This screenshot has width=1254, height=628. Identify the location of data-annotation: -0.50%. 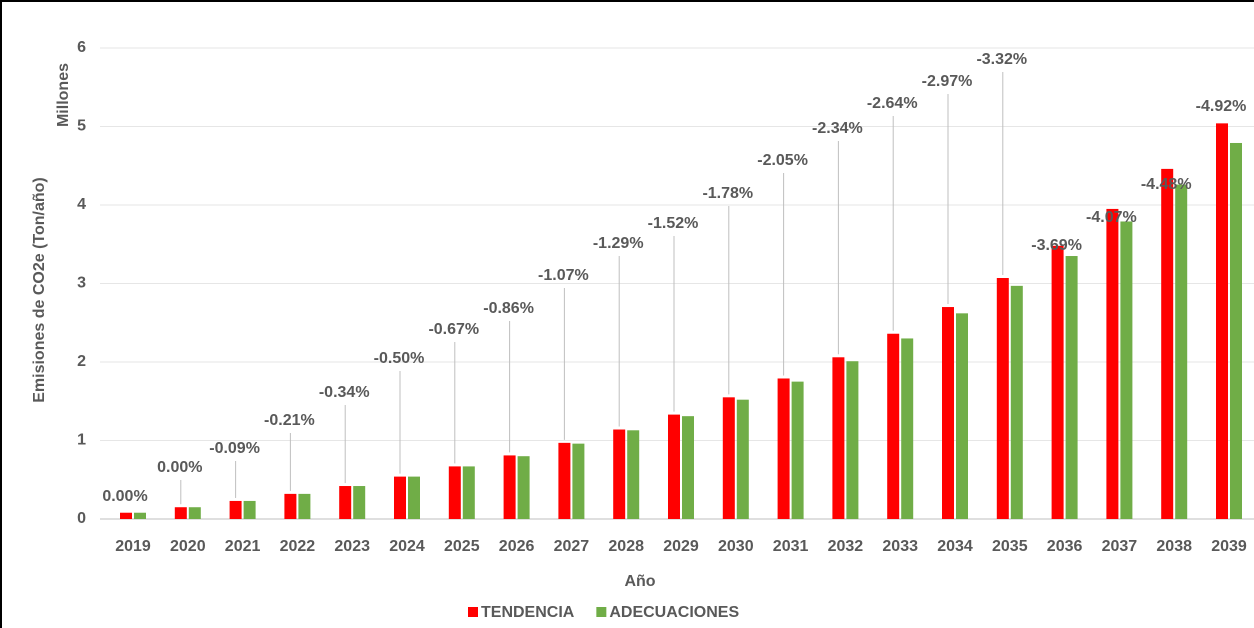
(399, 358).